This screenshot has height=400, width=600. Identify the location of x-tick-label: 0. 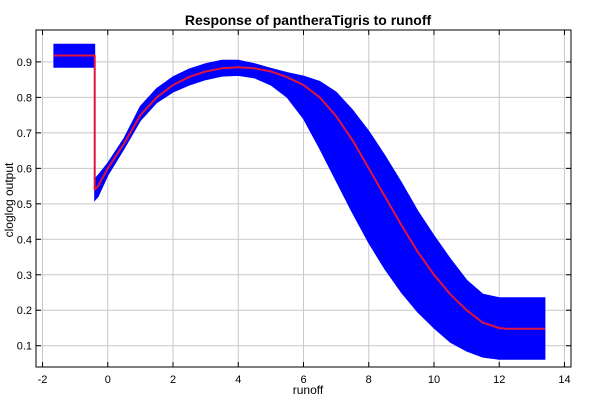
(108, 380).